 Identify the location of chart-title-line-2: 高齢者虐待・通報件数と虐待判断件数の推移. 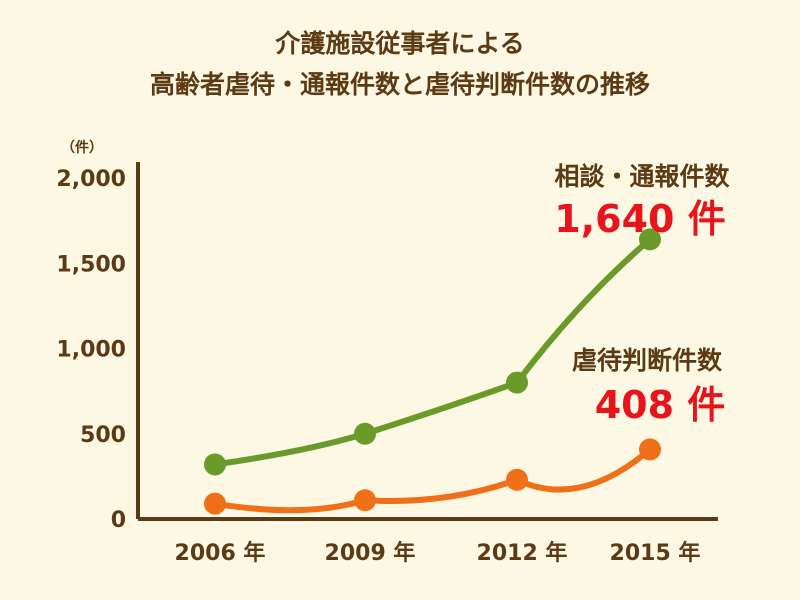
(400, 84).